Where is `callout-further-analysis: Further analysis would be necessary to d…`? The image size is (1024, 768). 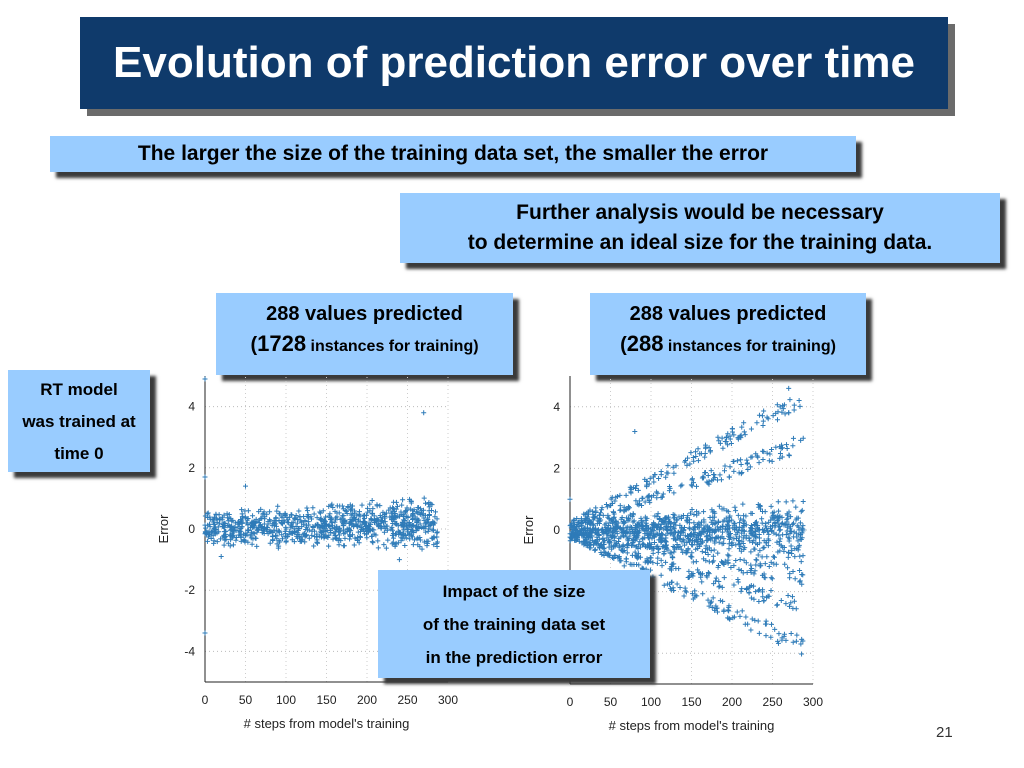 callout-further-analysis: Further analysis would be necessary to d… is located at coordinates (700, 228).